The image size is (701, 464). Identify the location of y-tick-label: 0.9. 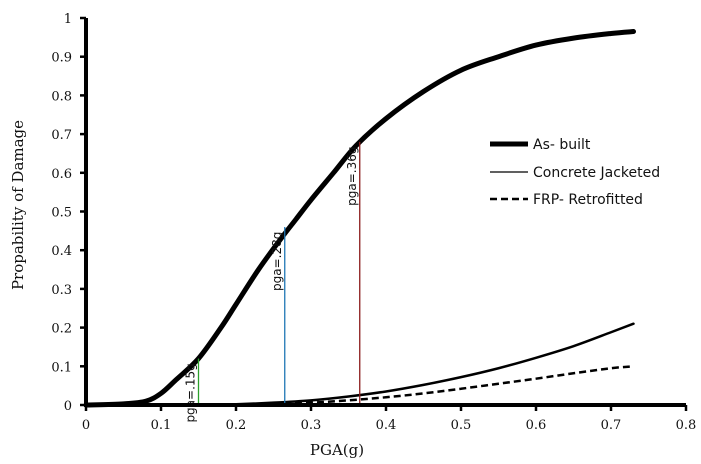
(61, 58).